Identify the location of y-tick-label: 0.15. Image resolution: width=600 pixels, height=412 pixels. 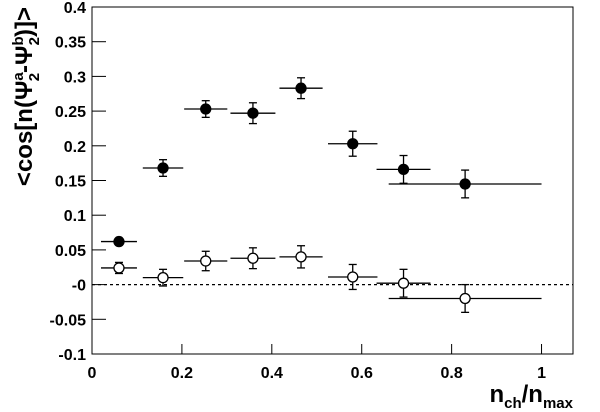
(70, 182).